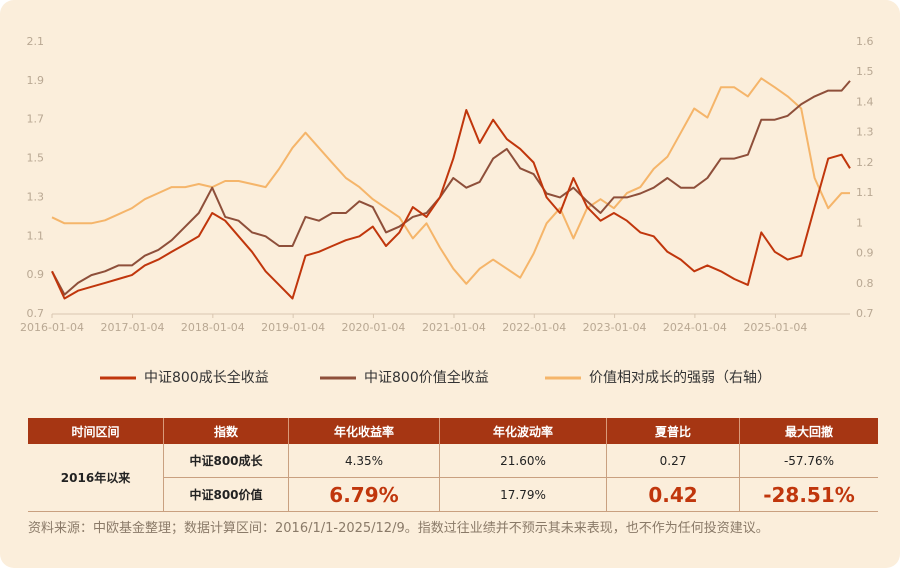 The image size is (900, 568). Describe the element at coordinates (36, 196) in the screenshot. I see `y-tick-label: 1.3` at that location.